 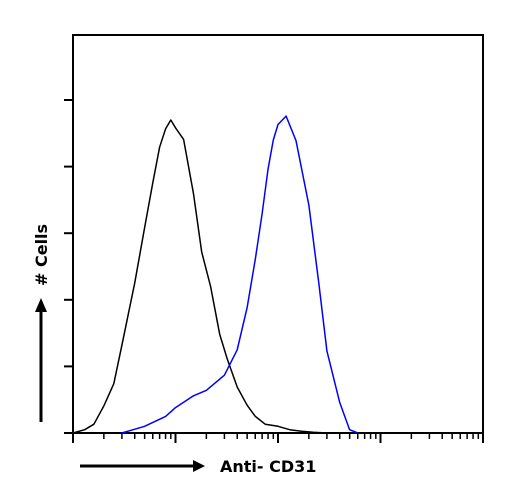 I want to click on y-axis-ticks, so click(x=68, y=266).